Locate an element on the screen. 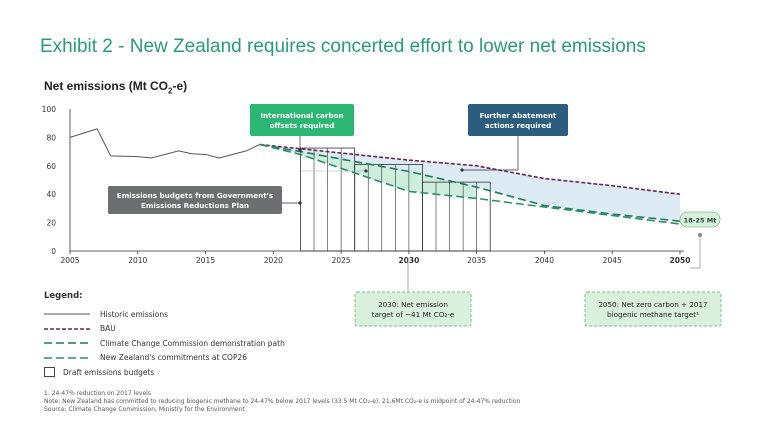  cop26-line is located at coordinates (470, 184).